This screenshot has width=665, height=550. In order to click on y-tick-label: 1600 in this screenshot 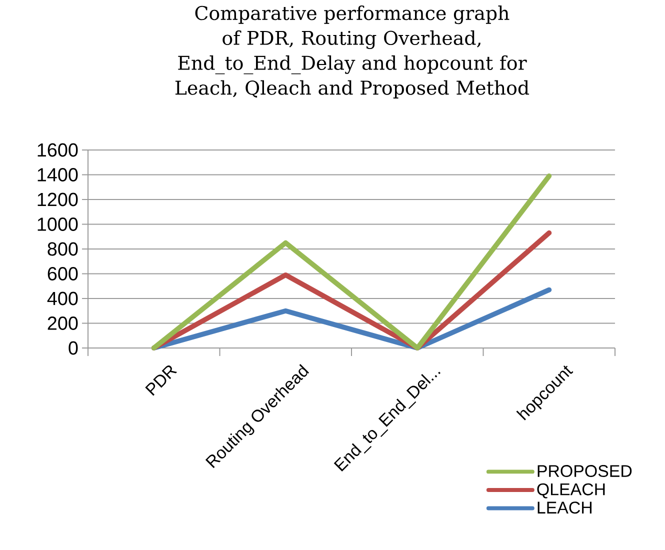, I will do `click(58, 150)`.